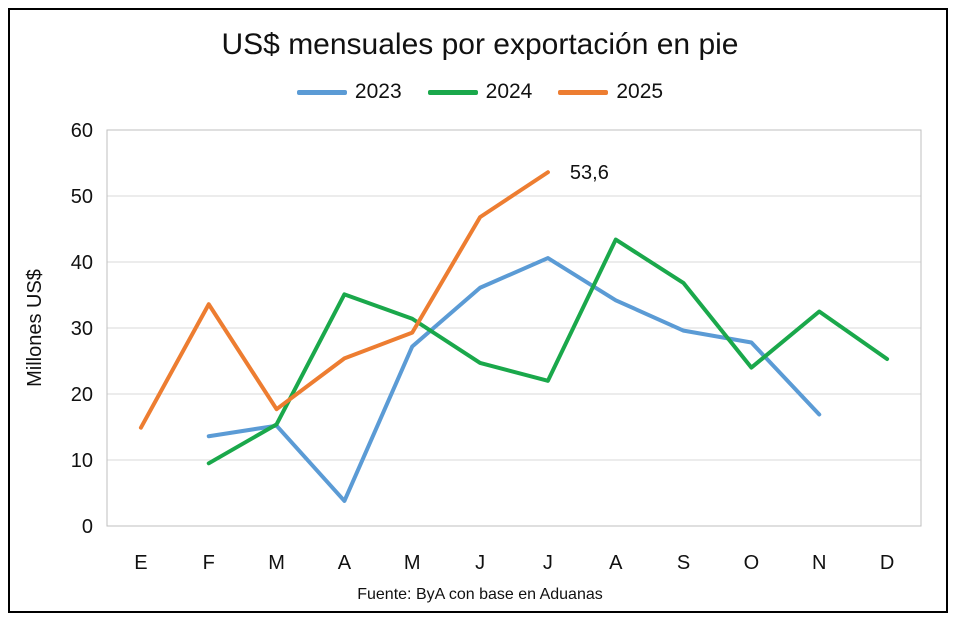 Image resolution: width=960 pixels, height=625 pixels. Describe the element at coordinates (82, 197) in the screenshot. I see `y-tick-label-50: 50` at that location.